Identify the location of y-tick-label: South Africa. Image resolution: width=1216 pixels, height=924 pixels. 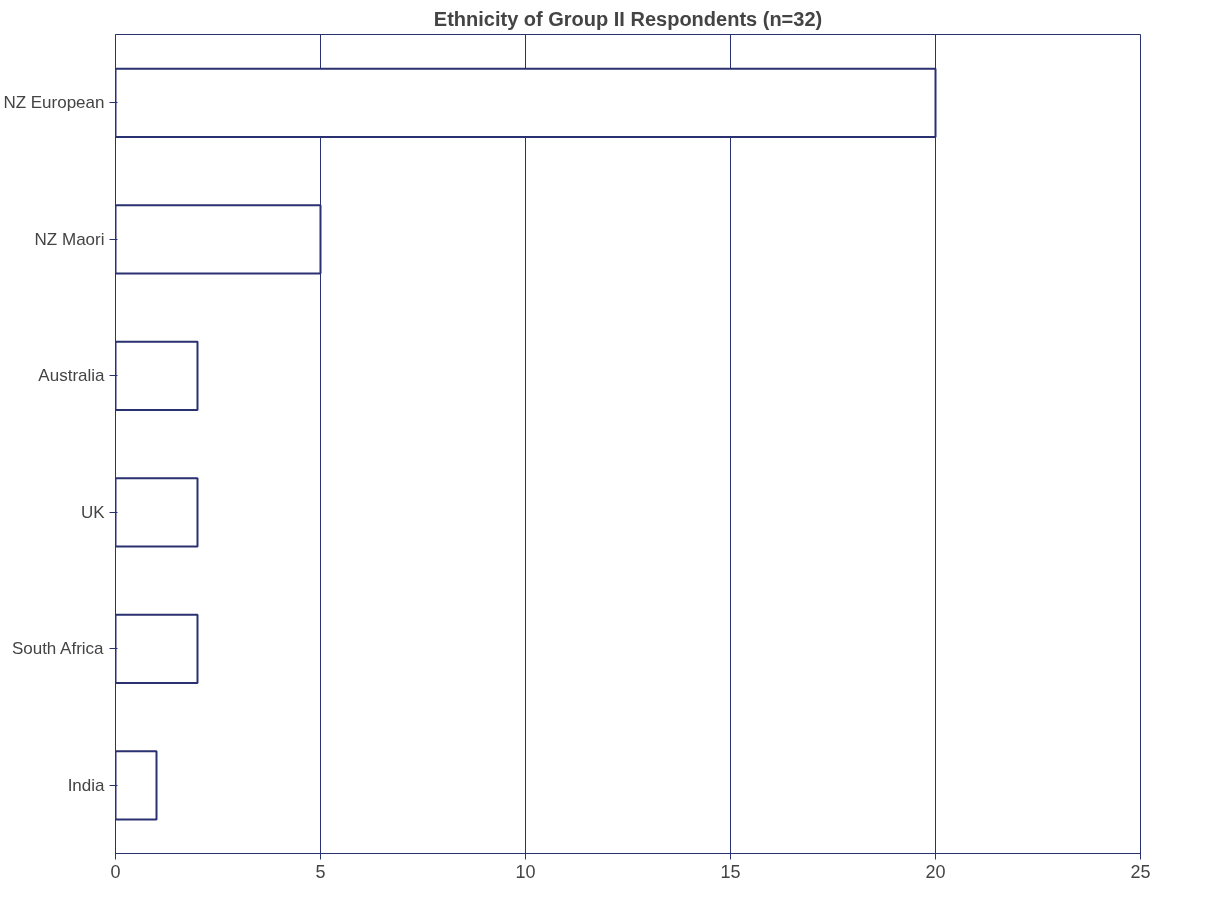
(58, 649).